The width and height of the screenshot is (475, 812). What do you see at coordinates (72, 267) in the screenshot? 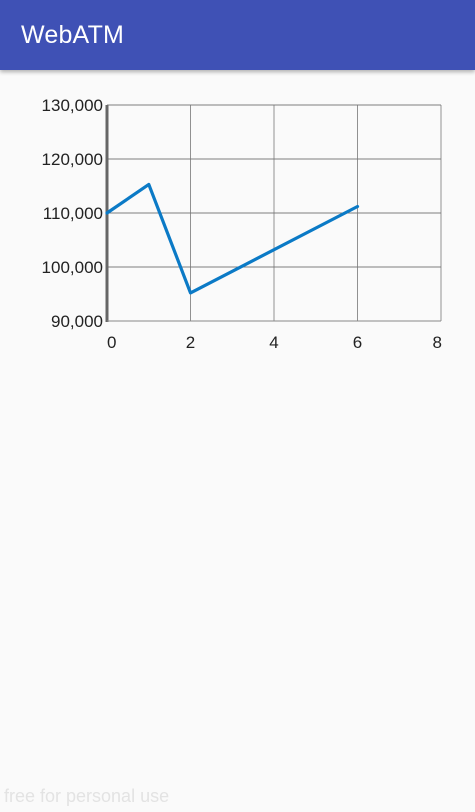
I see `y-tick-label: 100,000` at bounding box center [72, 267].